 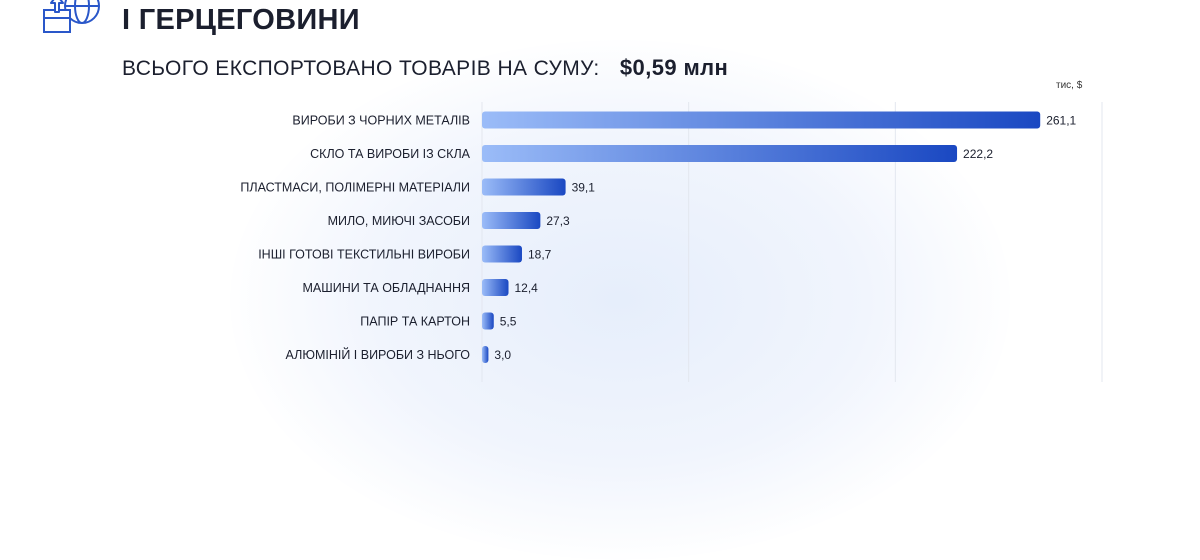 I want to click on bar-row: ПЛАСТМАСИ, ПОЛІМЕРНІ МАТЕРІАЛИ 39,1, so click(x=418, y=187).